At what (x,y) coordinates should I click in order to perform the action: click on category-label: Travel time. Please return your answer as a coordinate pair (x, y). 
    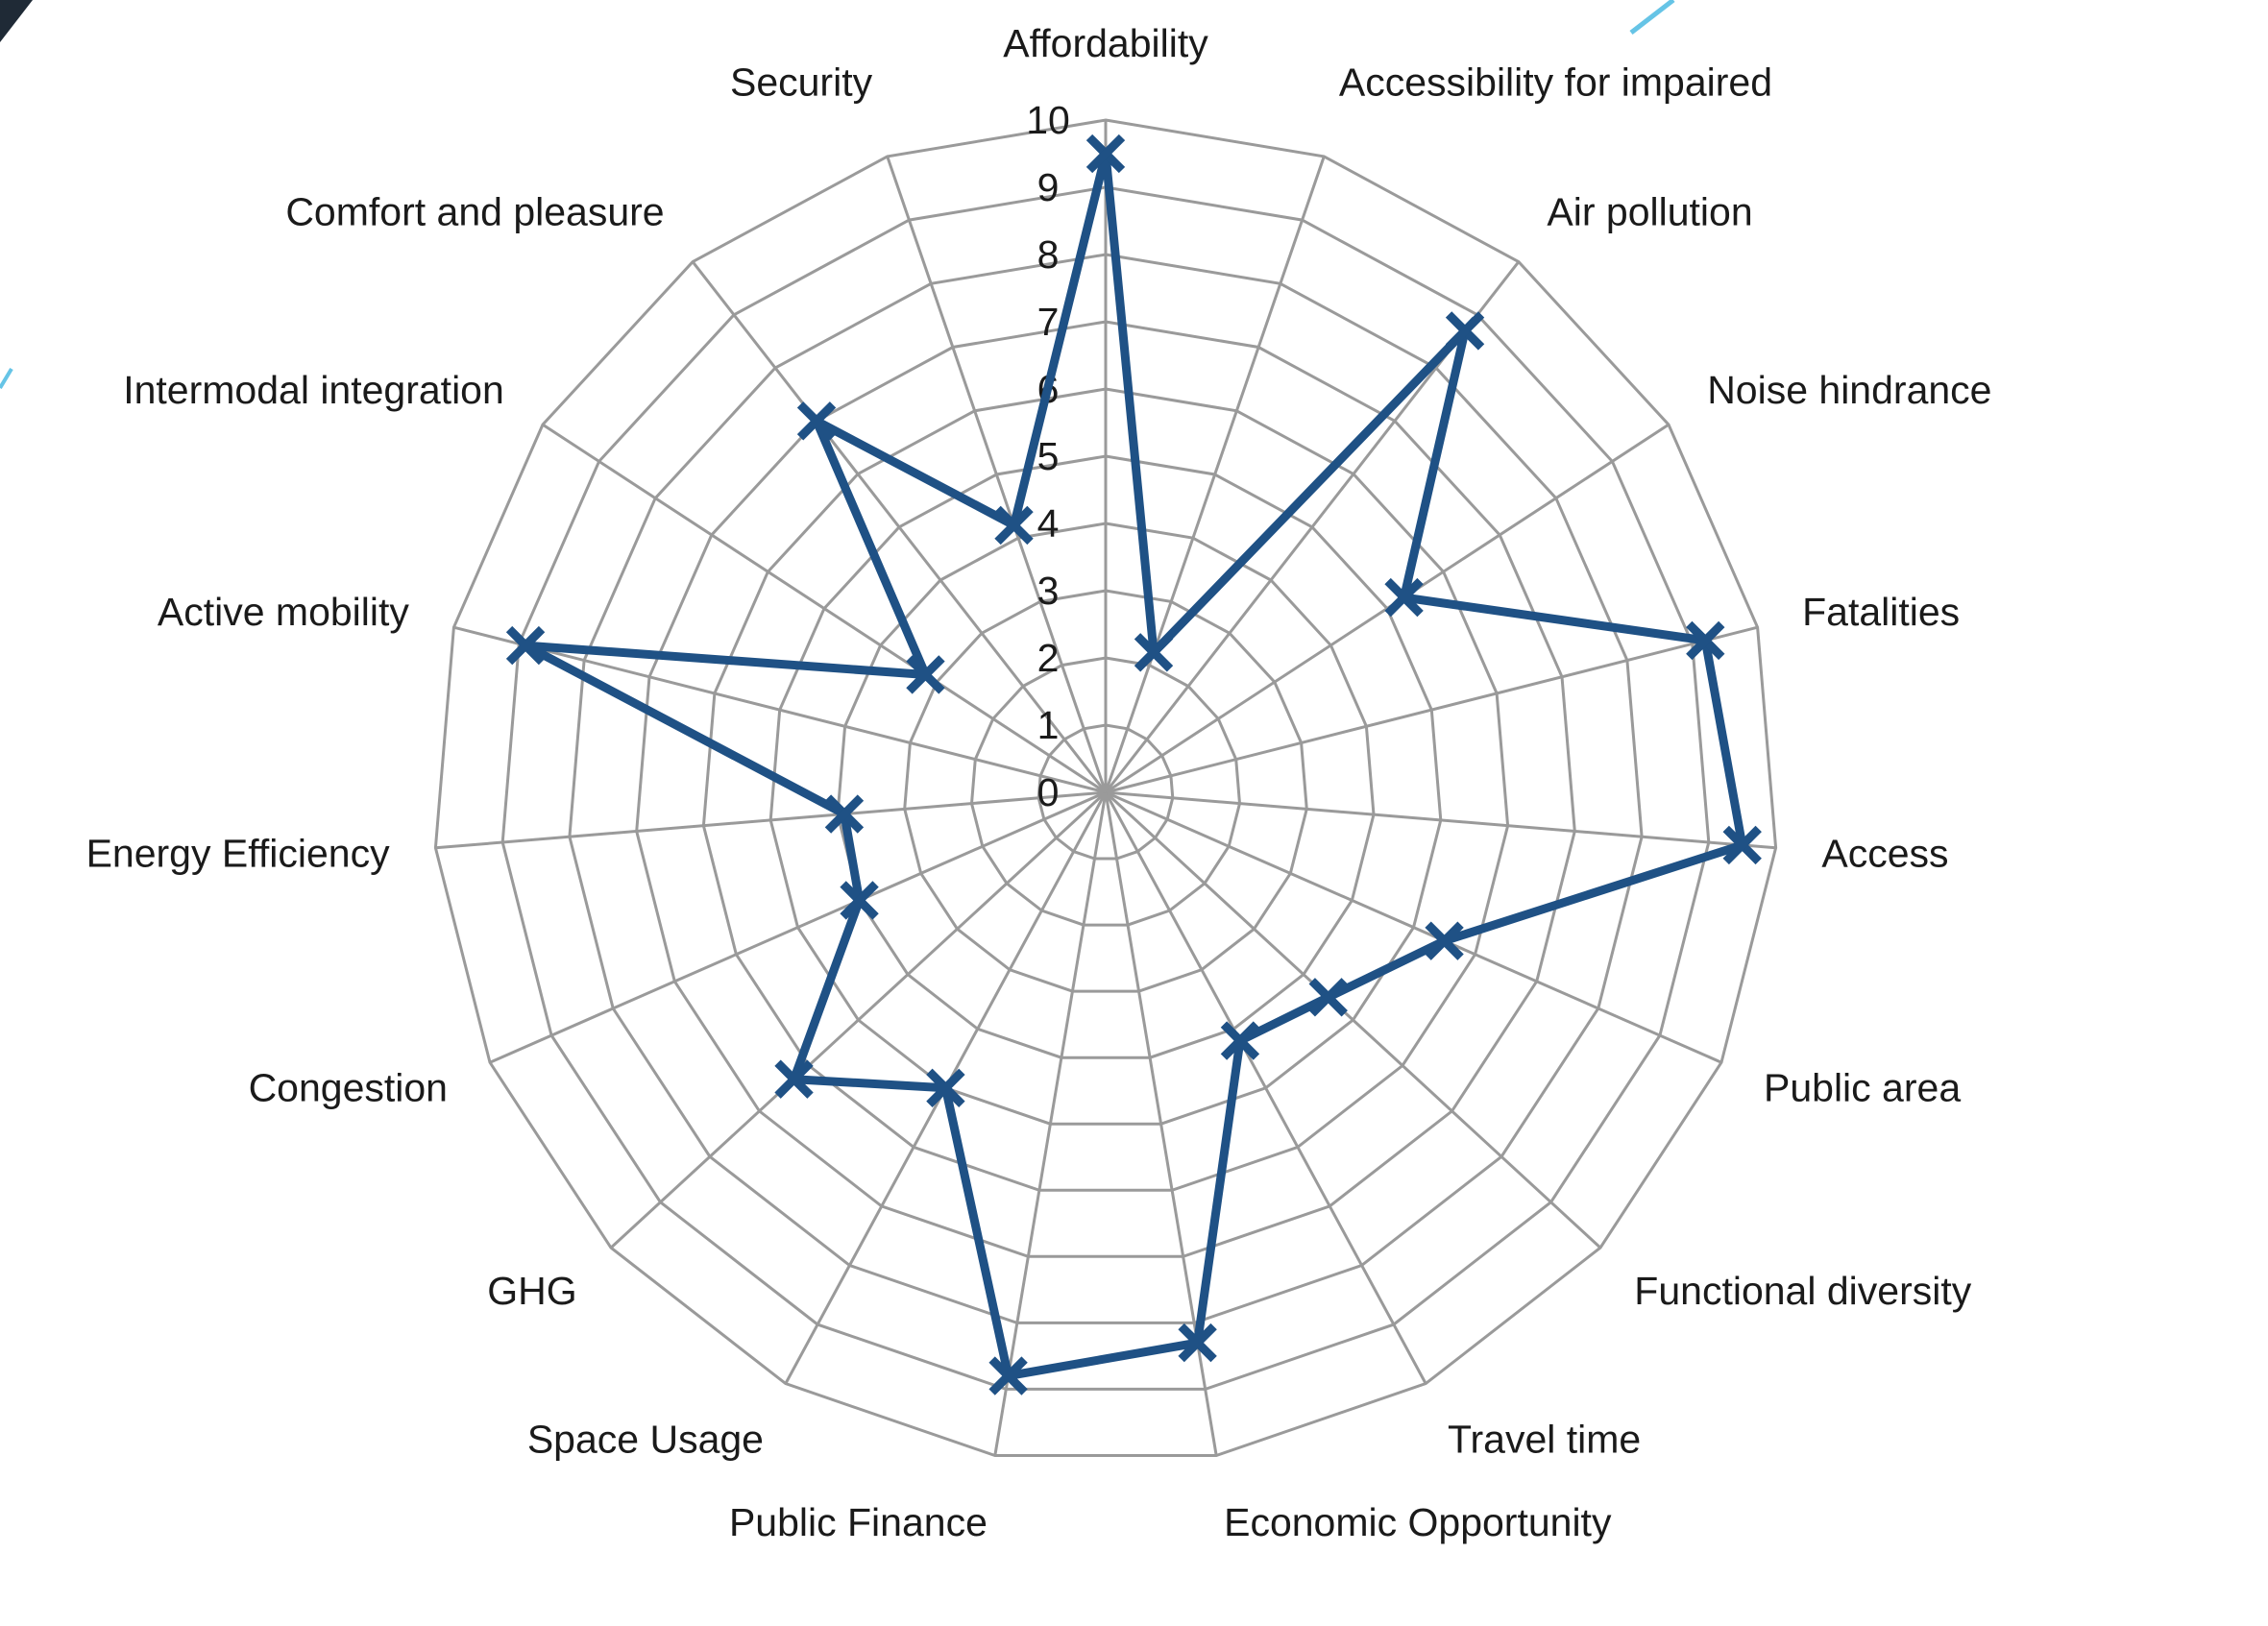
    Looking at the image, I should click on (1544, 1440).